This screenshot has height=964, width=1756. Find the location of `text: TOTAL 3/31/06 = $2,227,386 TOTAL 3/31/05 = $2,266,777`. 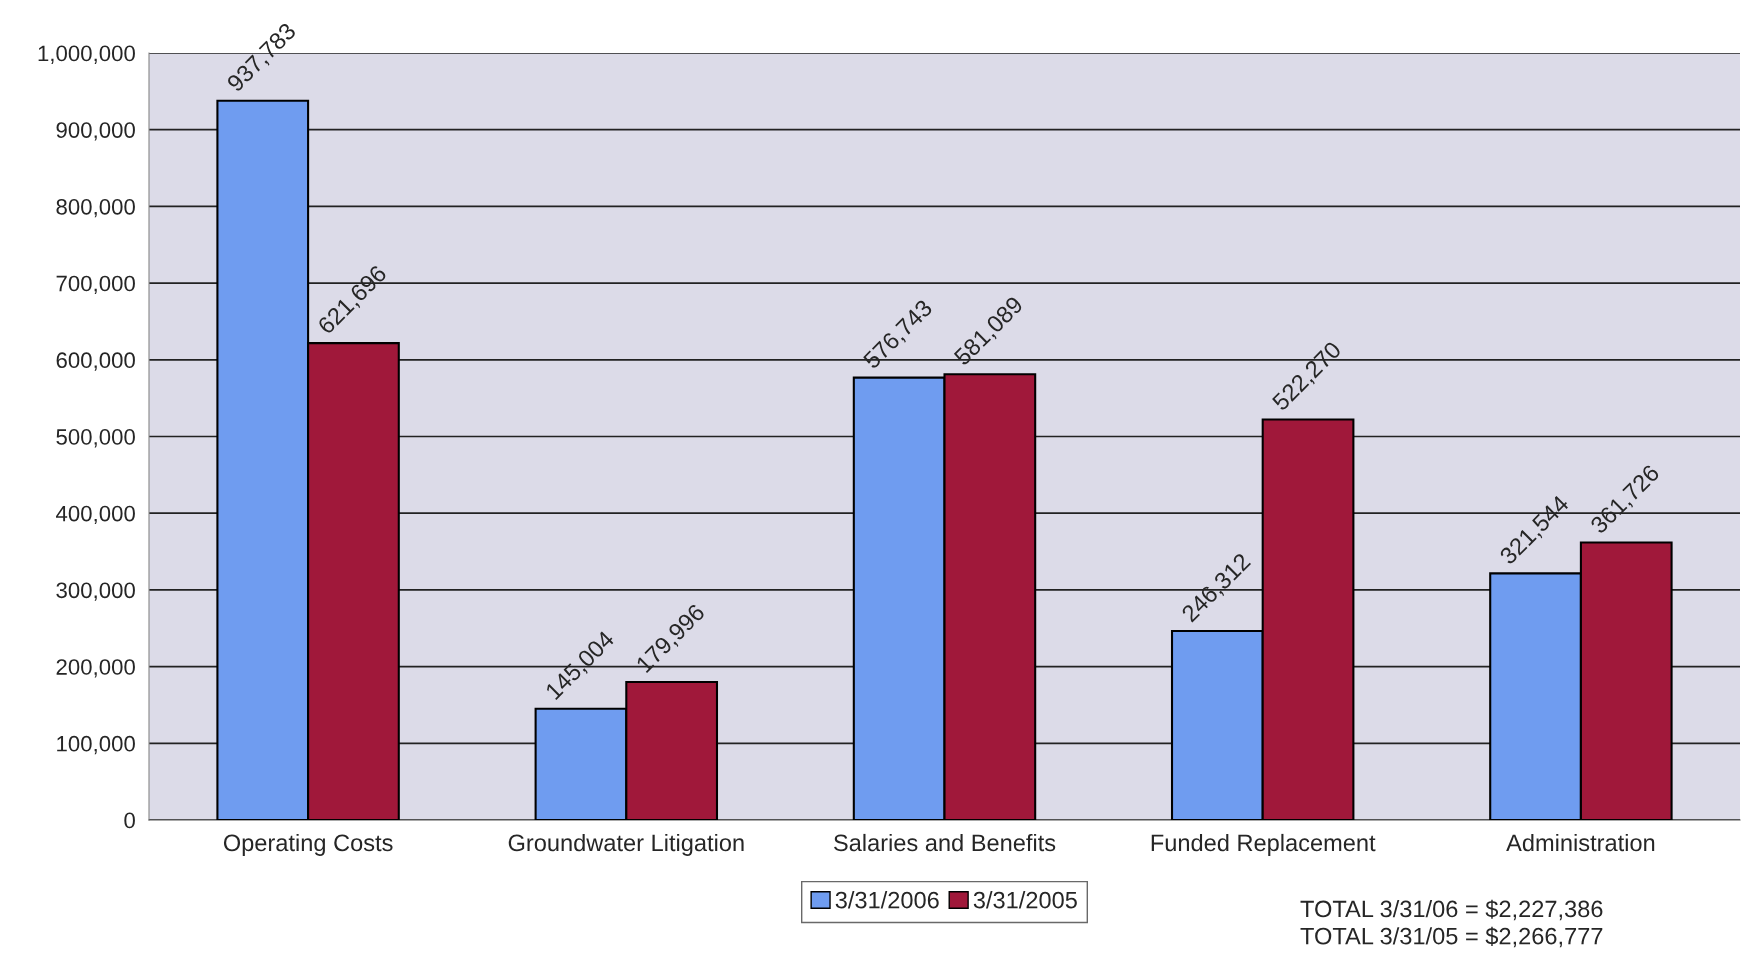

text: TOTAL 3/31/06 = $2,227,386 TOTAL 3/31/05 = $2,266,777 is located at coordinates (1451, 923).